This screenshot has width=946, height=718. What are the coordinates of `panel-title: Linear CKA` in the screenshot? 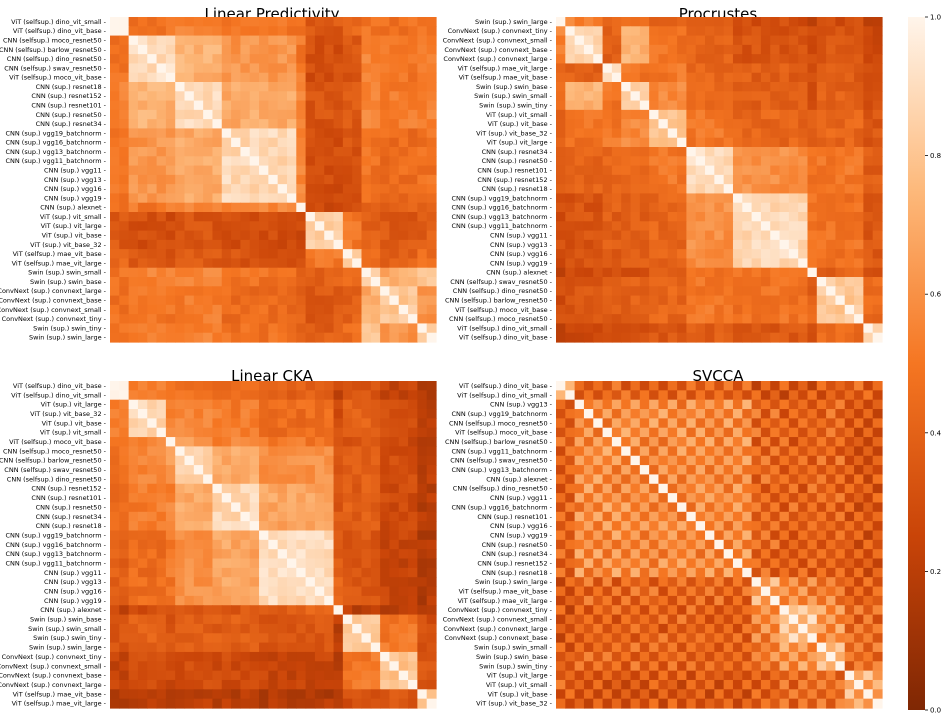 It's located at (272, 376).